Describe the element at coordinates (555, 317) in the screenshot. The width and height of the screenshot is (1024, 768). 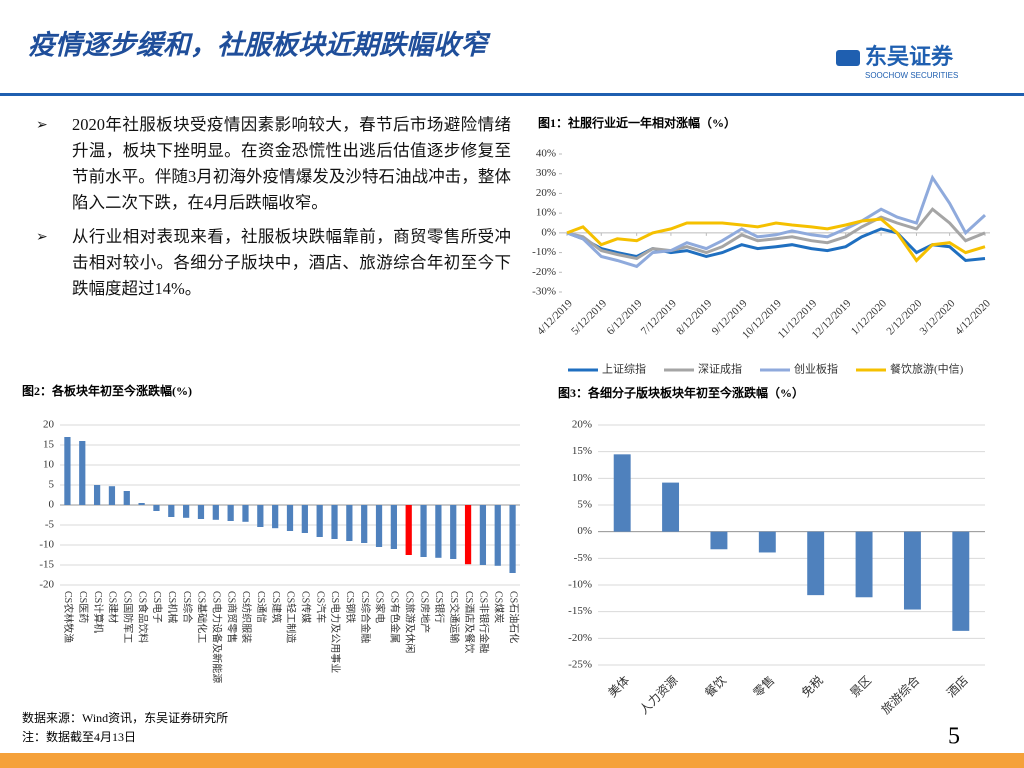
I see `x-tick-label: 4/12/2019` at that location.